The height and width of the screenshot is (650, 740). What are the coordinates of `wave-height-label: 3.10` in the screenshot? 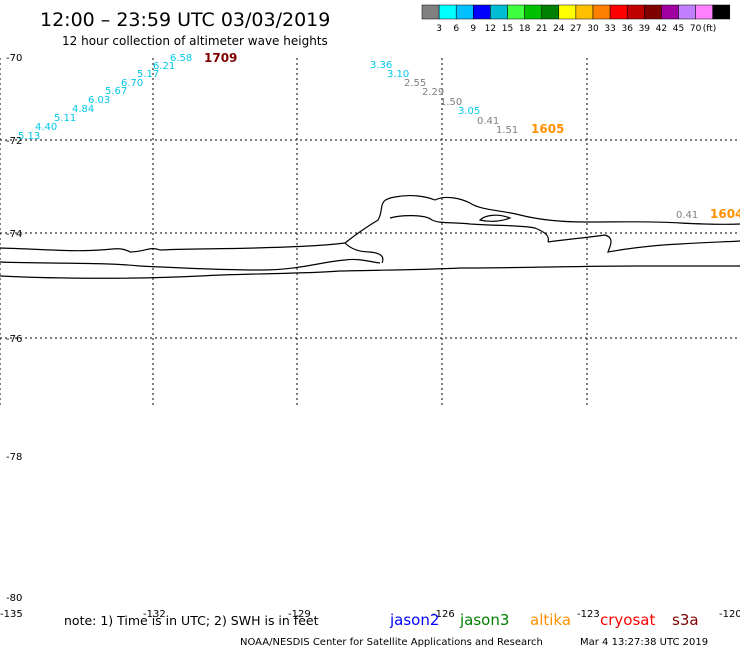 It's located at (398, 74).